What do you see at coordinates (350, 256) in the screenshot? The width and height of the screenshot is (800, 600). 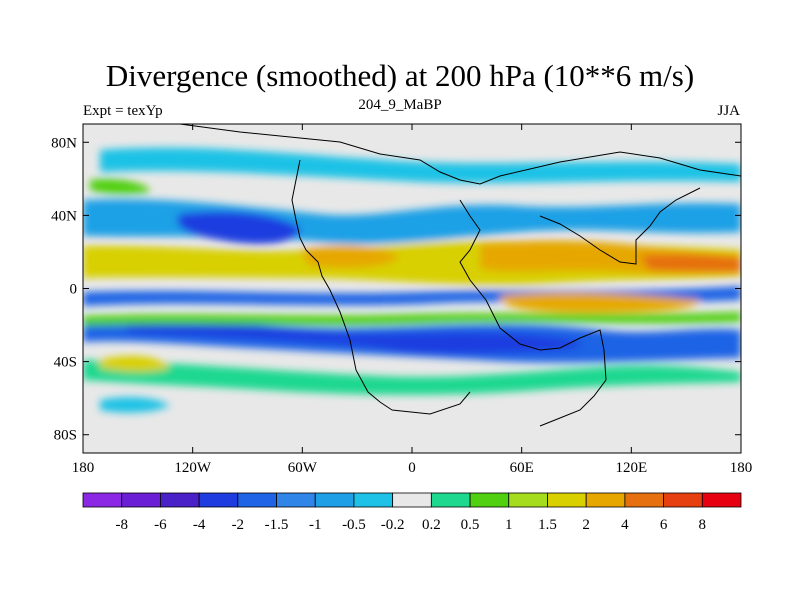 I see `field-atlantic-divergence` at bounding box center [350, 256].